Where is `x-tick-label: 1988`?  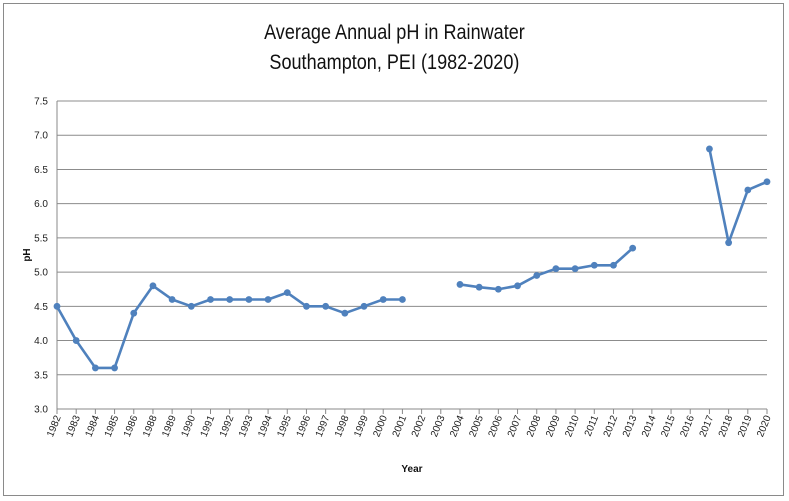 x-tick-label: 1988 is located at coordinates (150, 426).